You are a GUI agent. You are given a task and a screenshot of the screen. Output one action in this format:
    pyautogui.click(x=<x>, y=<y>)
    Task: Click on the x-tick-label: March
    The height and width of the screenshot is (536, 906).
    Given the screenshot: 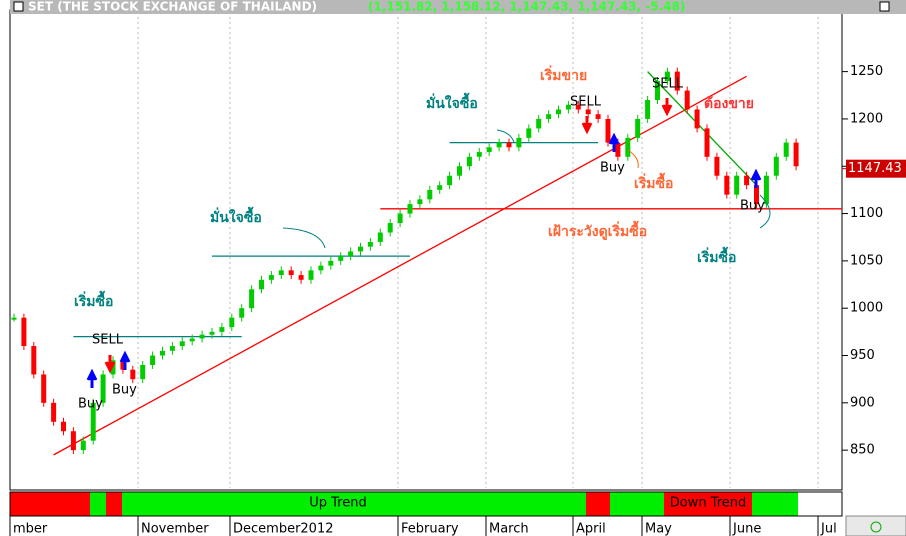 What is the action you would take?
    pyautogui.click(x=509, y=529)
    